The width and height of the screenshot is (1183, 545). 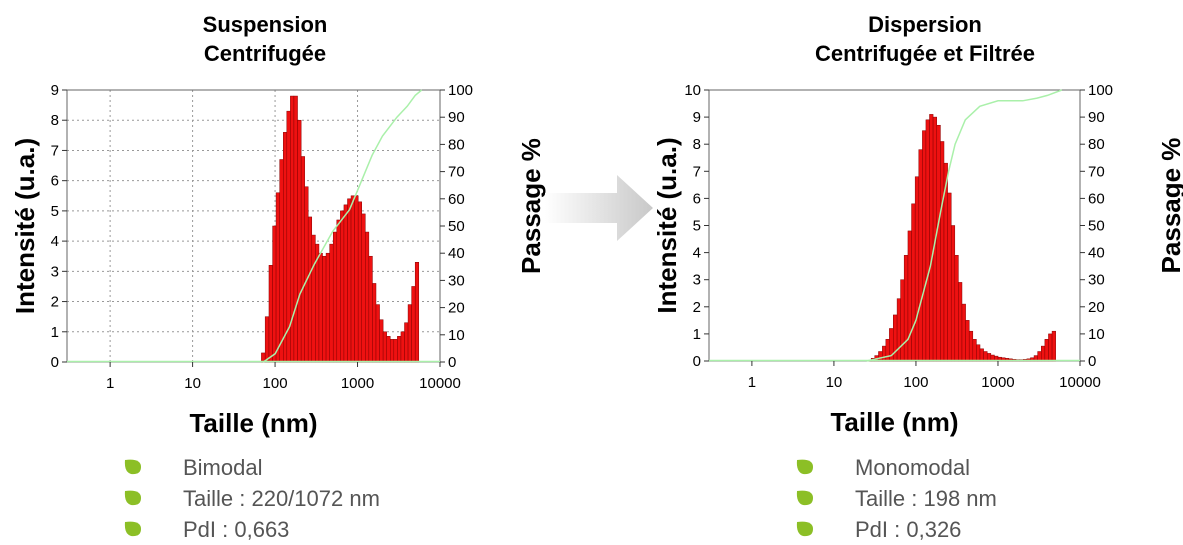 What do you see at coordinates (697, 171) in the screenshot?
I see `right-y-tick-label: 7` at bounding box center [697, 171].